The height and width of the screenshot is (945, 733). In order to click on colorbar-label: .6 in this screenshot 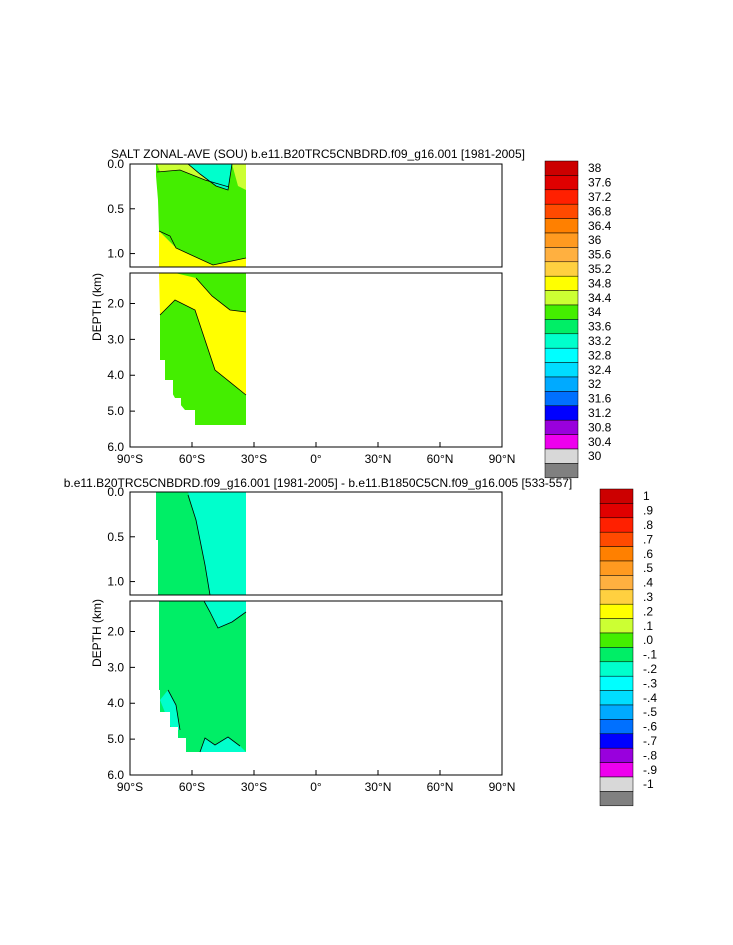, I will do `click(648, 554)`.